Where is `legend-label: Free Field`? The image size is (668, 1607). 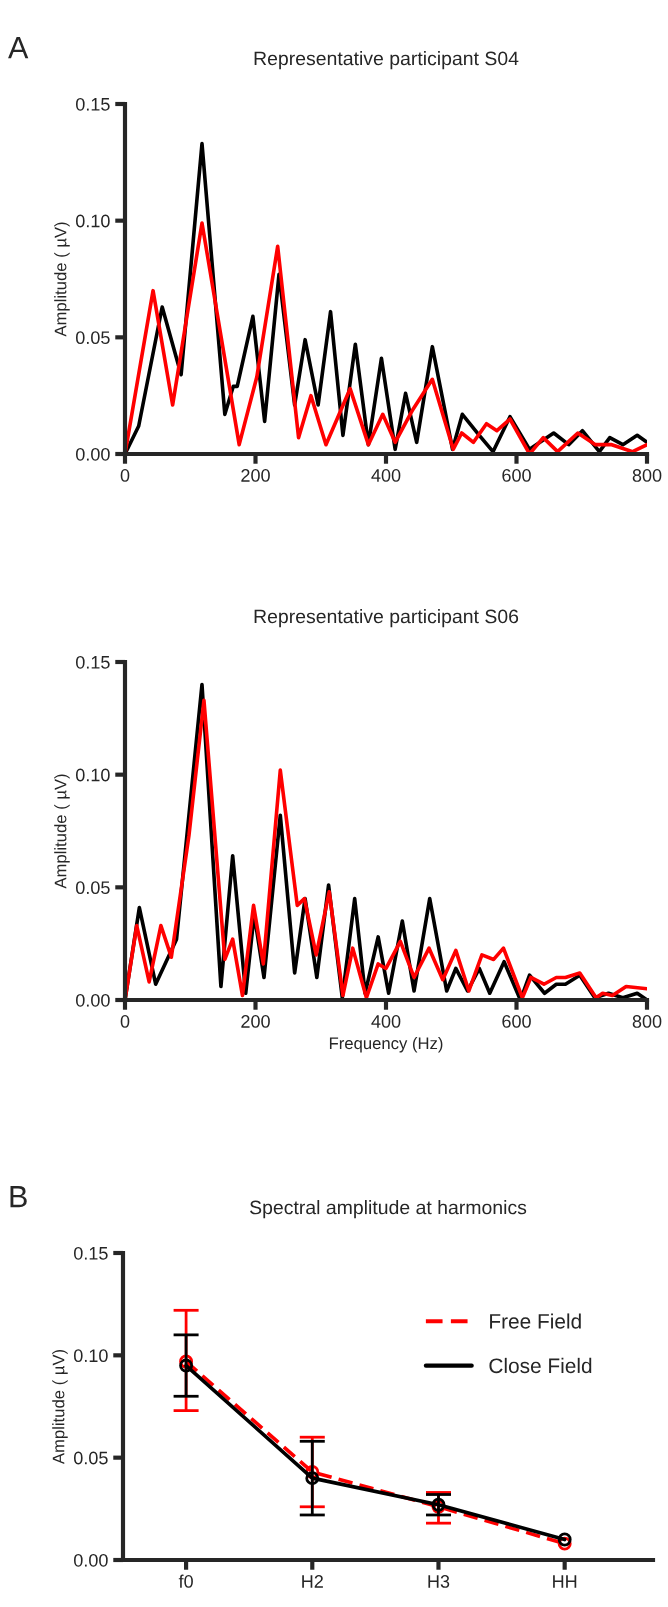
legend-label: Free Field is located at coordinates (535, 1321).